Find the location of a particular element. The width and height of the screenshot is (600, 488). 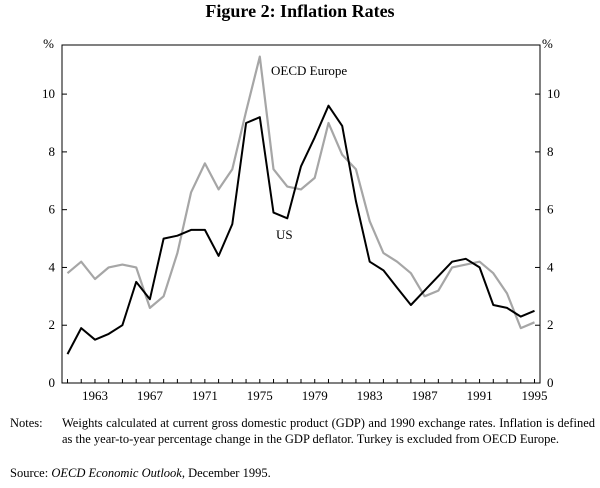

x-tick-label: 1991 is located at coordinates (480, 395).